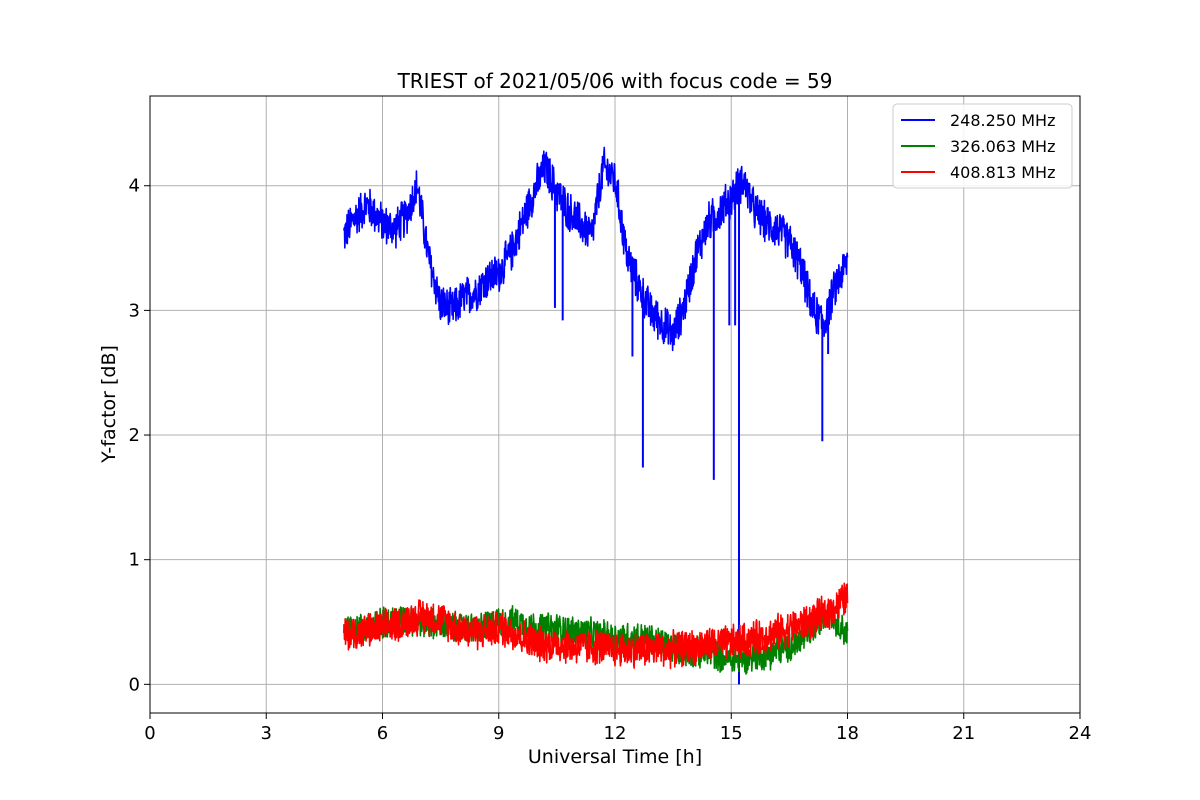  What do you see at coordinates (847, 733) in the screenshot?
I see `x-tick-label: 18` at bounding box center [847, 733].